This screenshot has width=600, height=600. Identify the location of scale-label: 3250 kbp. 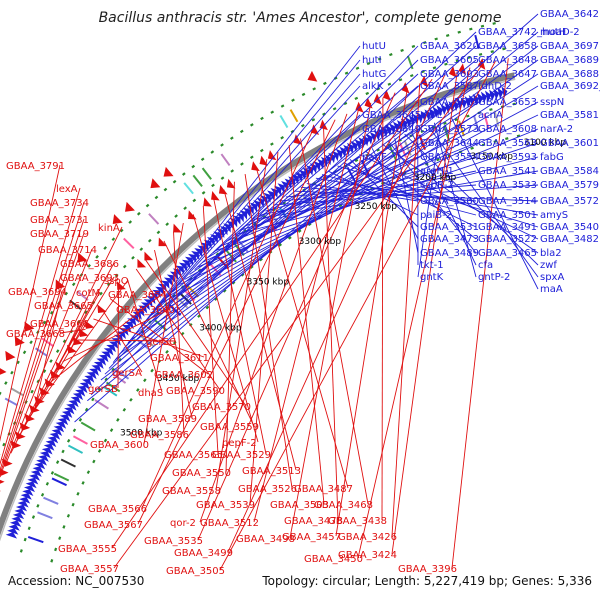
(376, 207).